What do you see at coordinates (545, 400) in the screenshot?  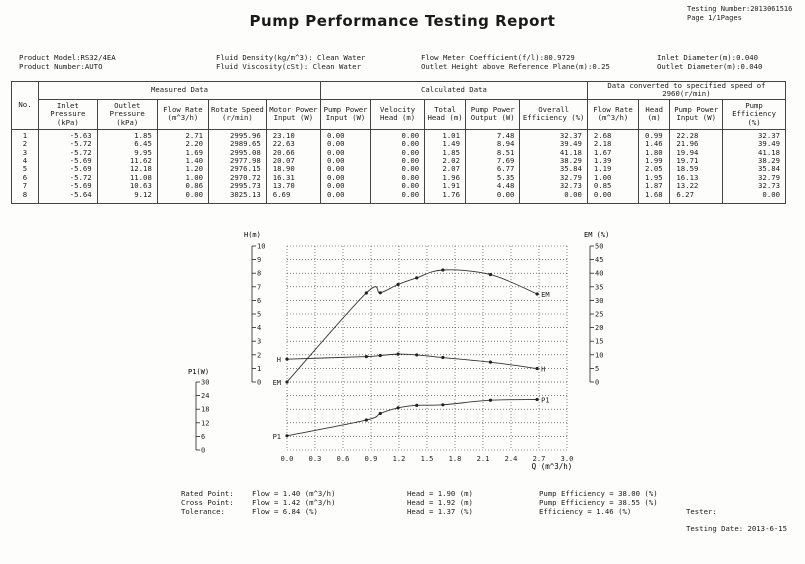 I see `curve-label-end-p1: P1` at bounding box center [545, 400].